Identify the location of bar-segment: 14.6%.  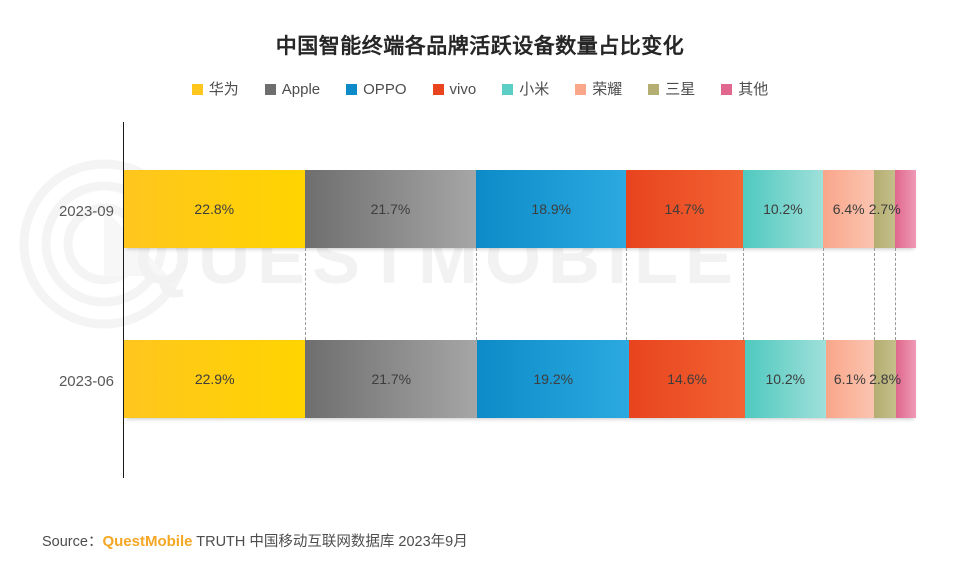
(687, 379).